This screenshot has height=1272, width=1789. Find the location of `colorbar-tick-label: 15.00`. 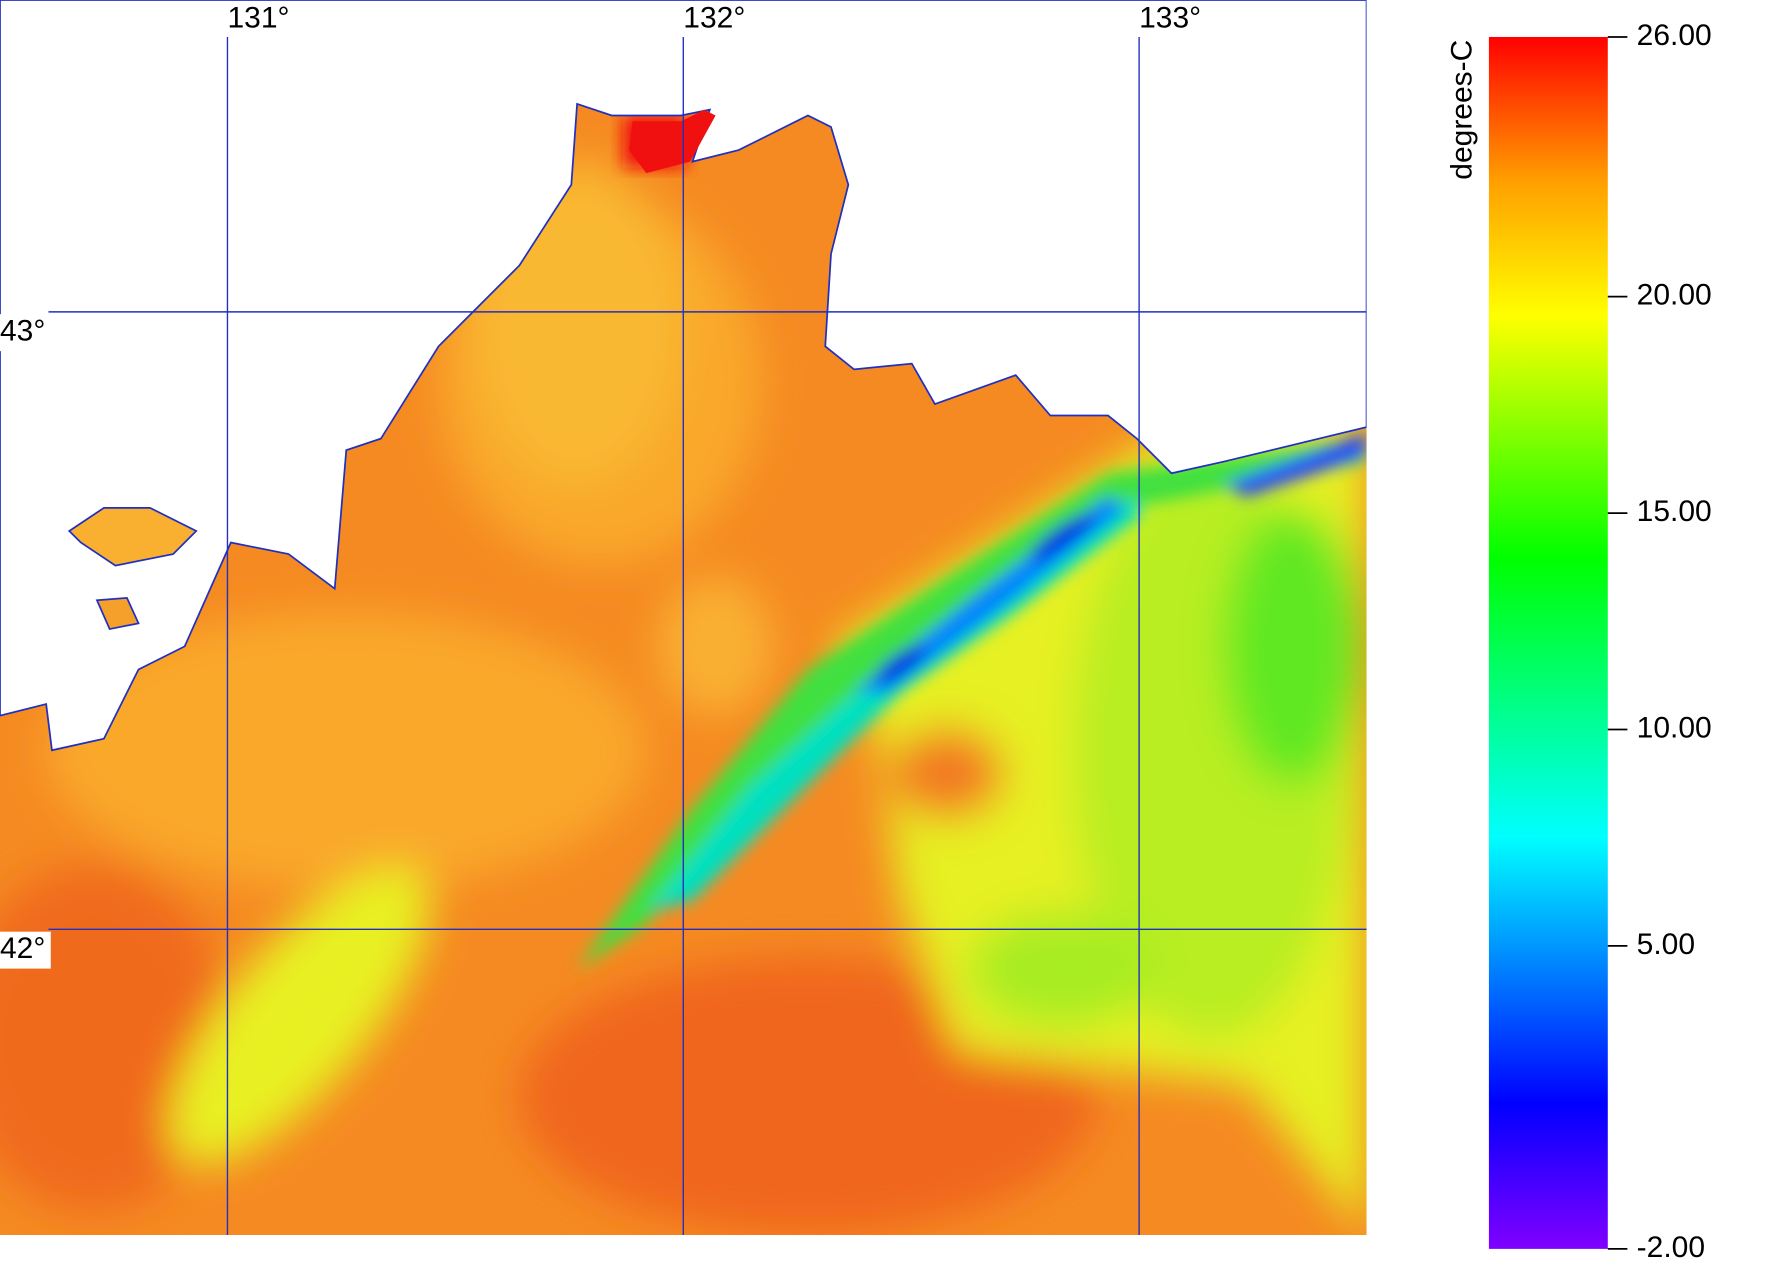

colorbar-tick-label: 15.00 is located at coordinates (1674, 511).